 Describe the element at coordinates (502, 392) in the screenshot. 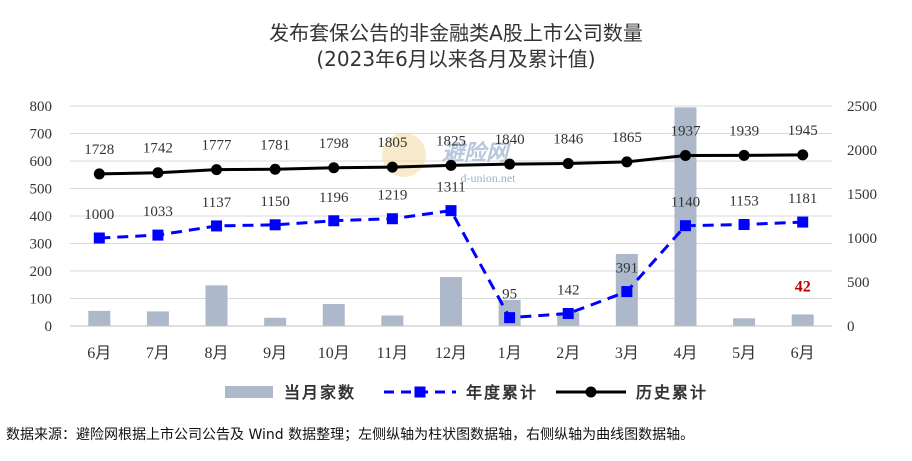

I see `legend-annual-label: 年度累计` at that location.